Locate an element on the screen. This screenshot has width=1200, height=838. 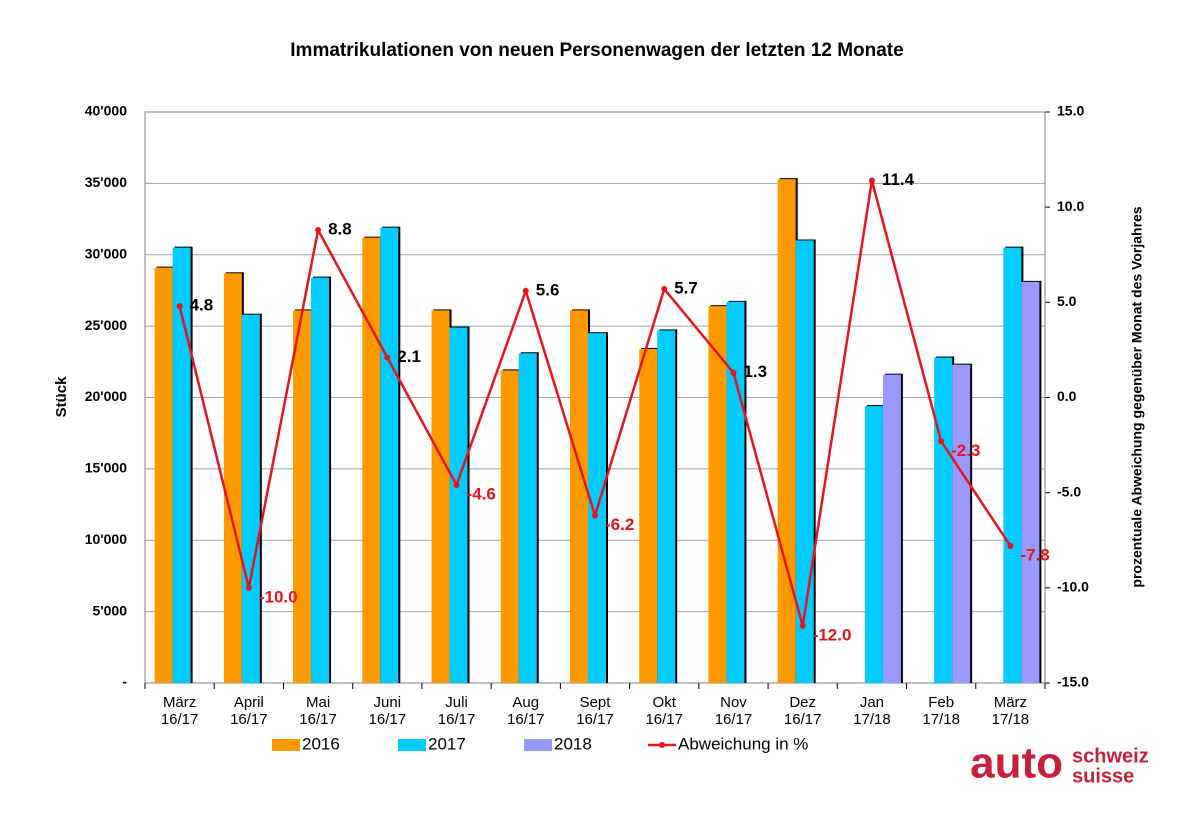
y-tick-label: - is located at coordinates (124, 682).